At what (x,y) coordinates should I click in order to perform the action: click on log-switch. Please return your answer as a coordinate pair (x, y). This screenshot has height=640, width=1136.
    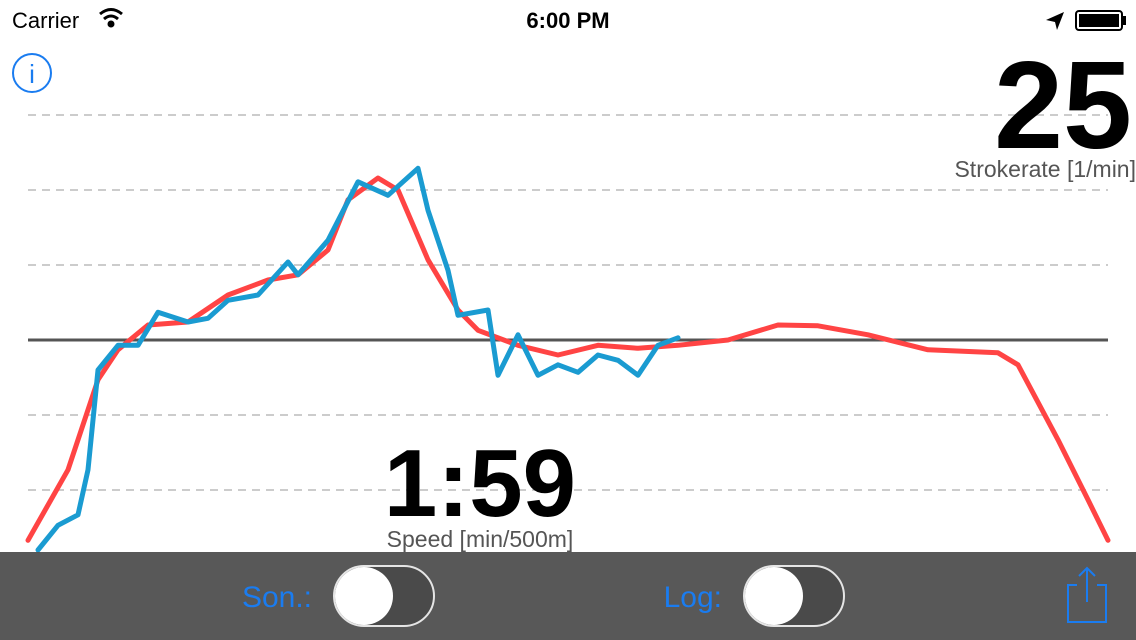
    Looking at the image, I should click on (794, 596).